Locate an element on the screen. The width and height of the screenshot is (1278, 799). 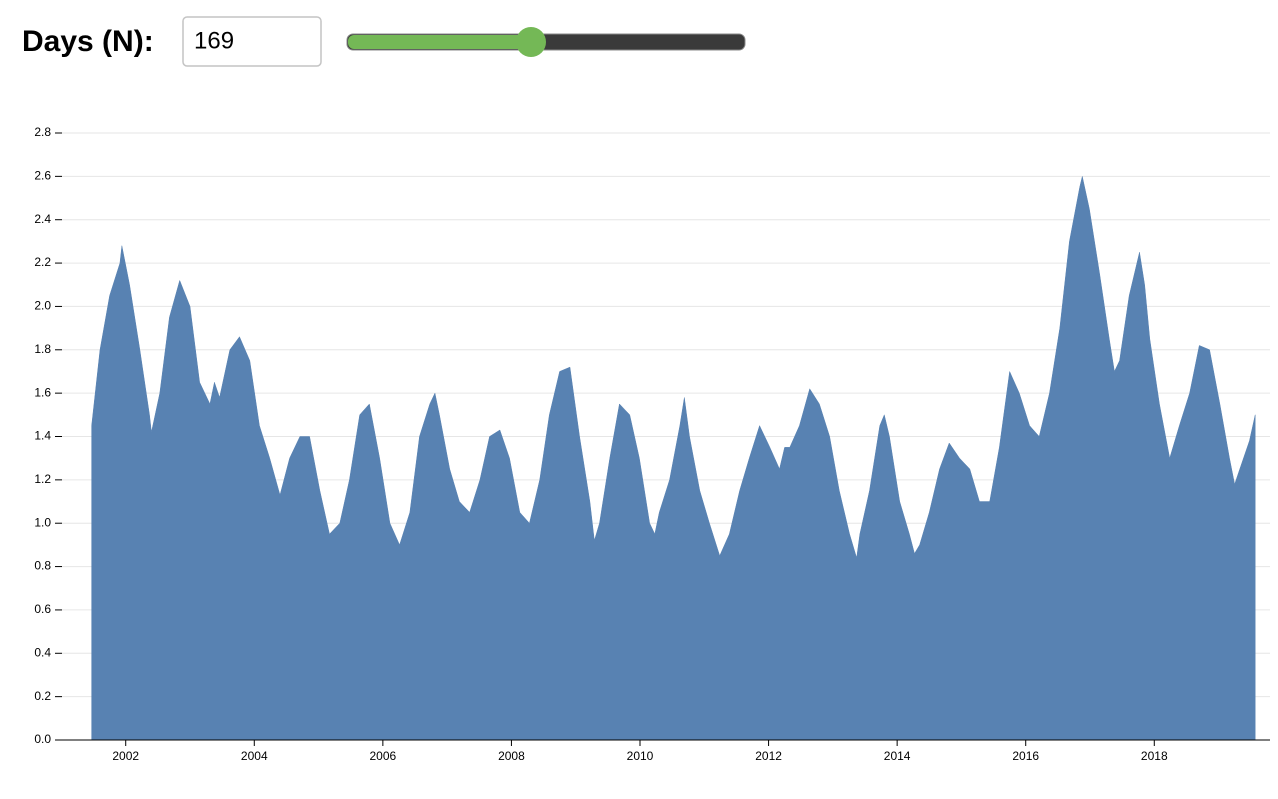
x-tick-label: 2006 is located at coordinates (383, 756).